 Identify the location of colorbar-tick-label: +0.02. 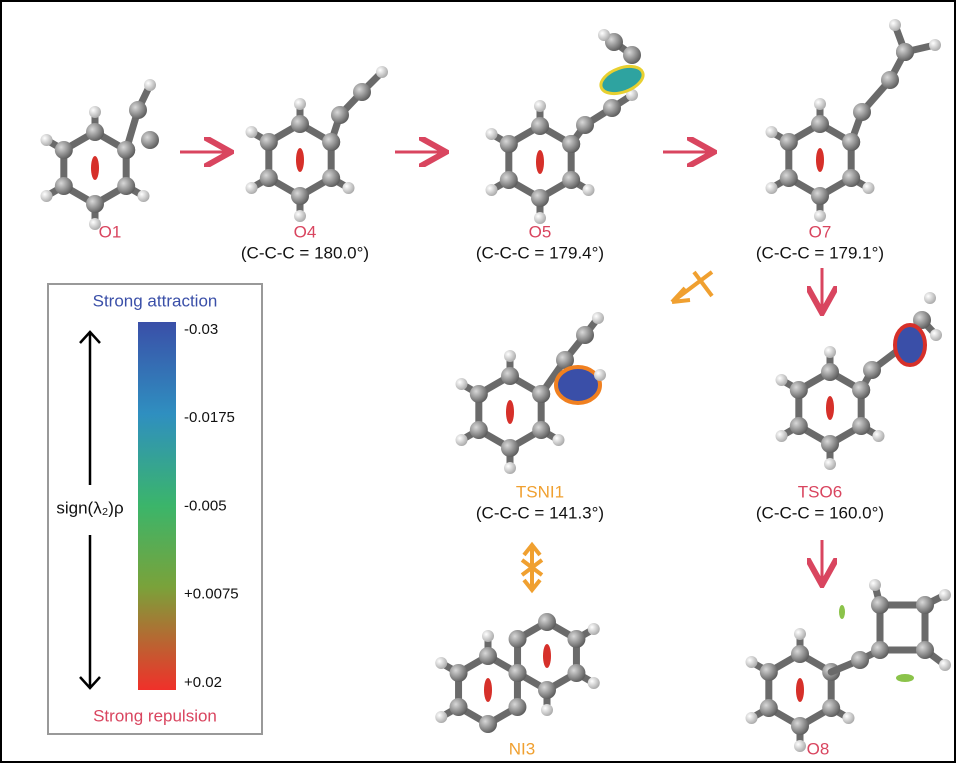
(203, 682).